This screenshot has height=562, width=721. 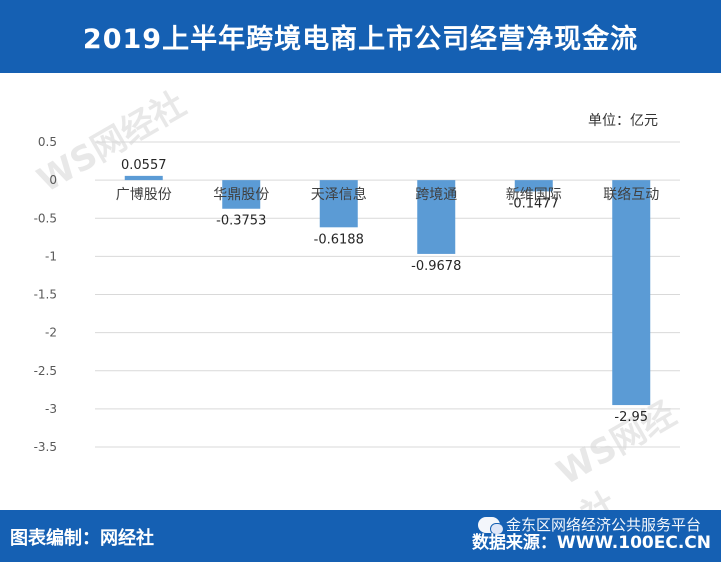 I want to click on unit-label: 单位：亿元, so click(x=623, y=121).